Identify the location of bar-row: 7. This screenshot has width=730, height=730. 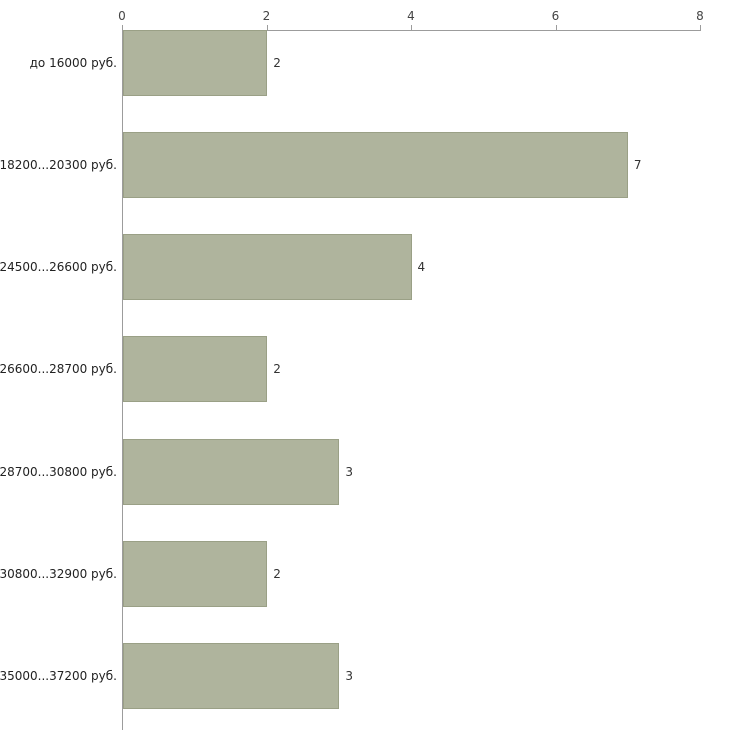
(411, 165).